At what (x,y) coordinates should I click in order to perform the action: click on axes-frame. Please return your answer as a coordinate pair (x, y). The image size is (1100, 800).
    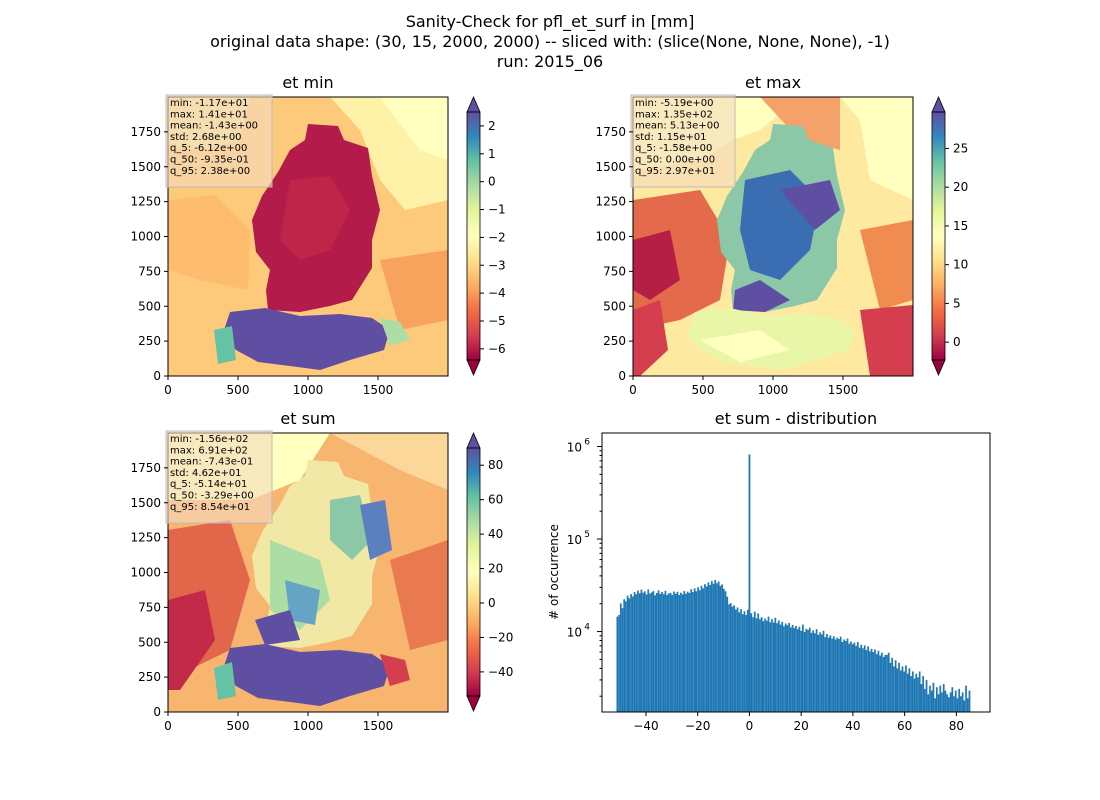
    Looking at the image, I should click on (796, 572).